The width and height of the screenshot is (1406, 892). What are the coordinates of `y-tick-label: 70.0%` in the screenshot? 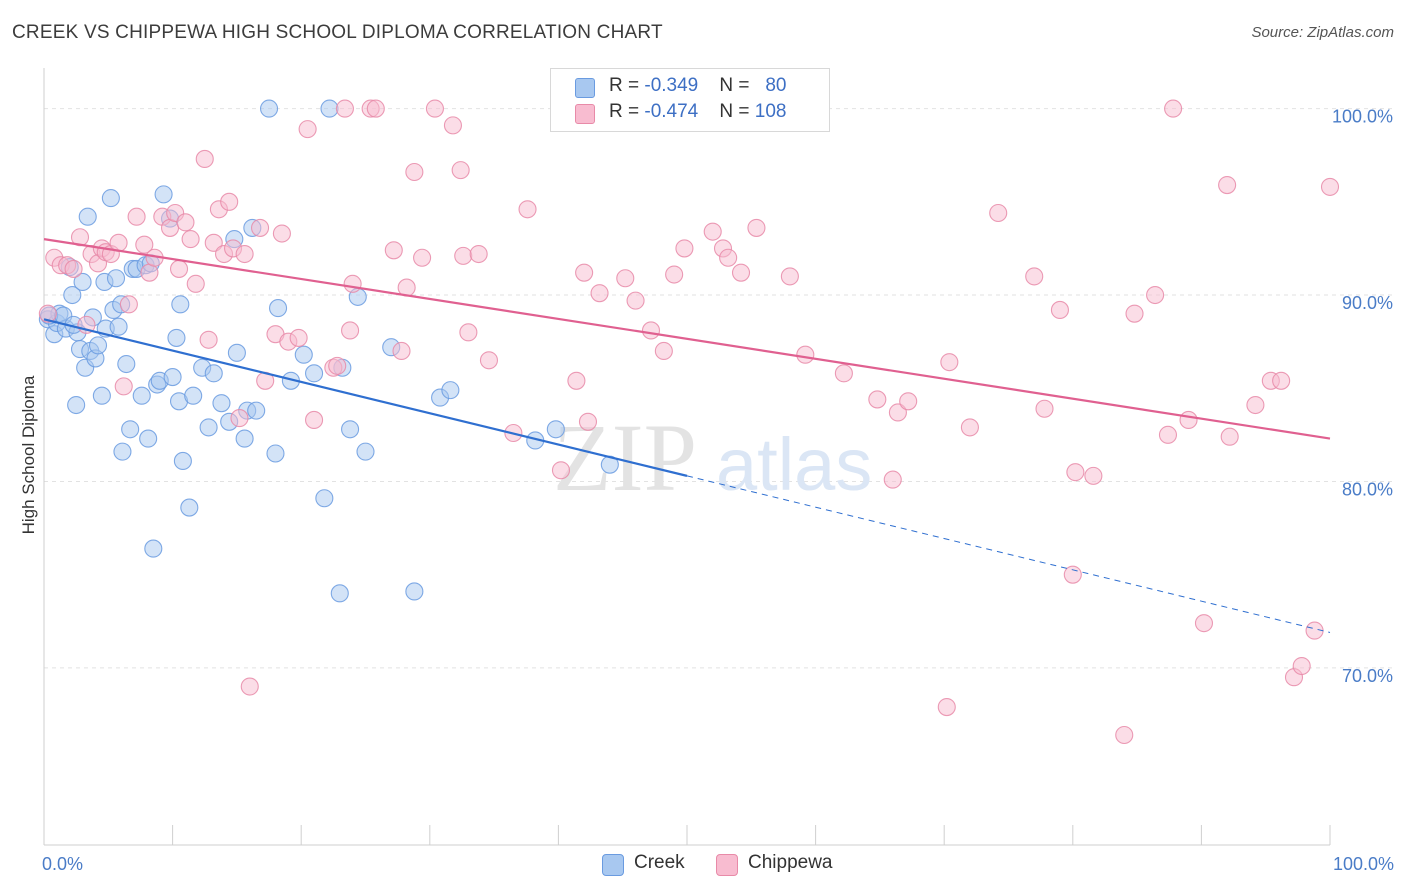 It's located at (1367, 676).